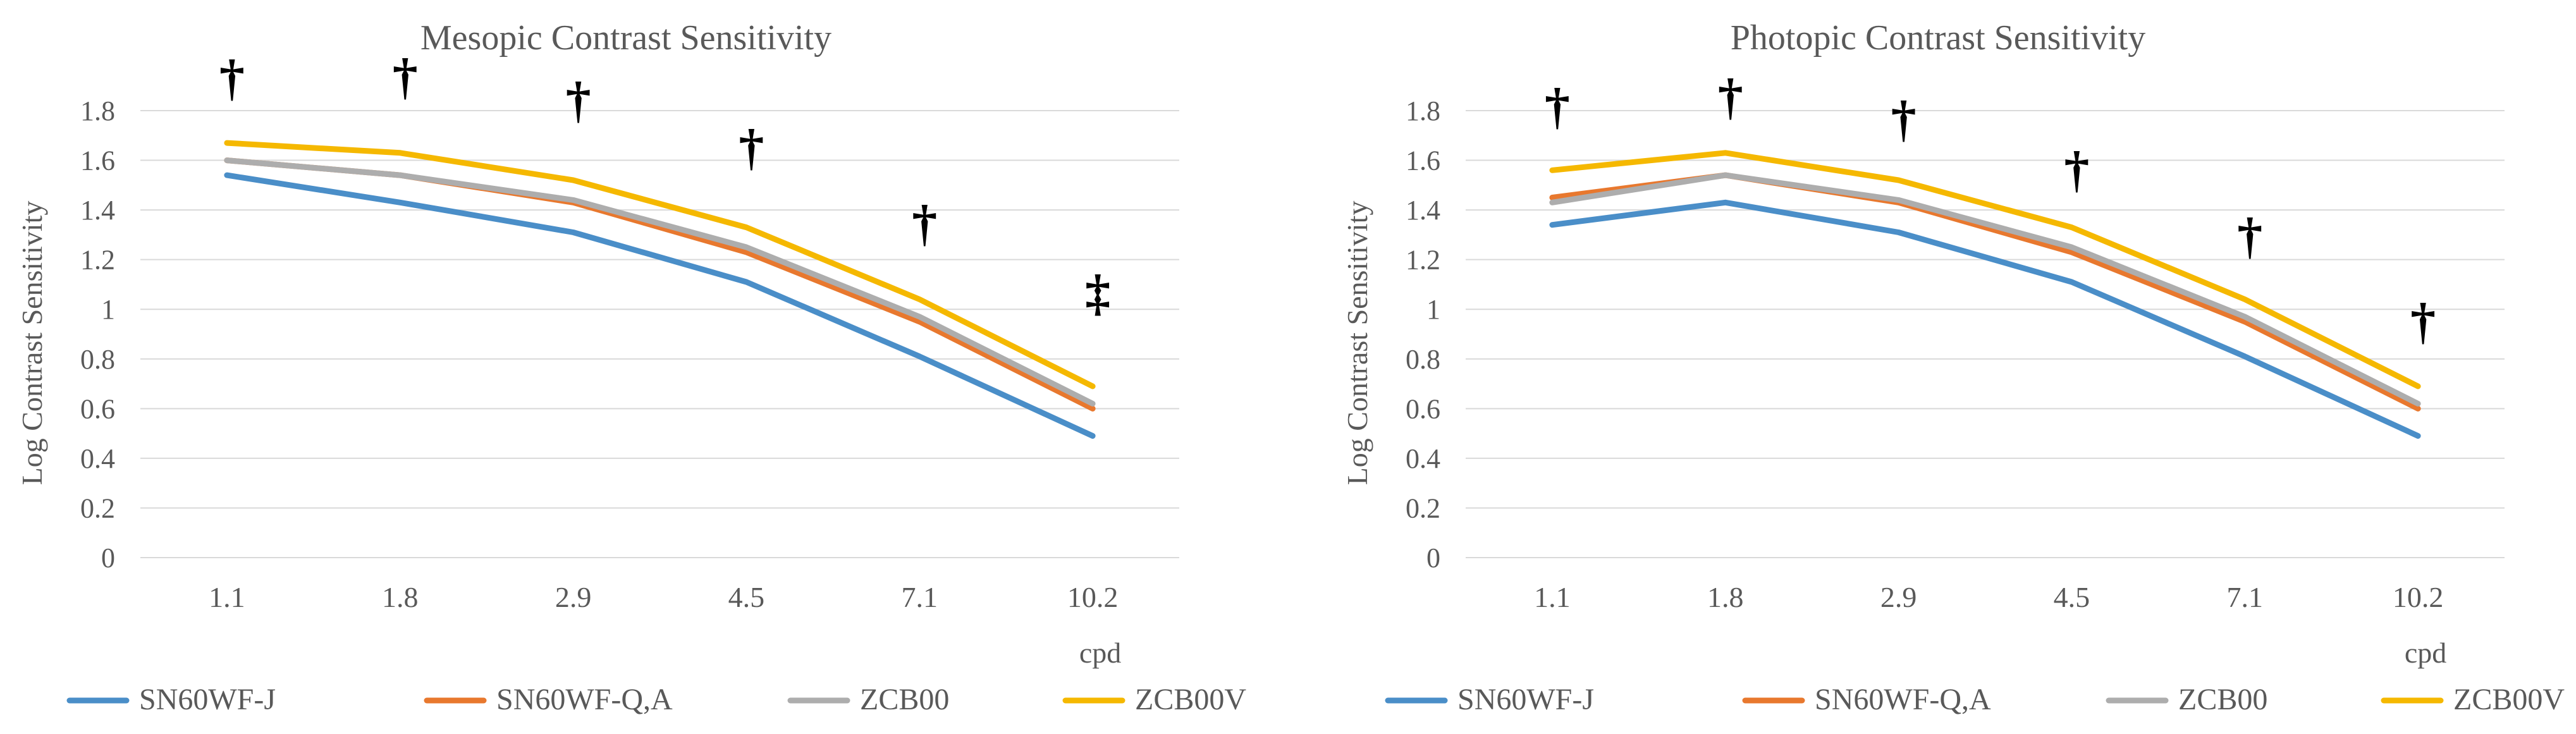  I want to click on chart-title: Photopic Contrast Sensitivity, so click(1938, 38).